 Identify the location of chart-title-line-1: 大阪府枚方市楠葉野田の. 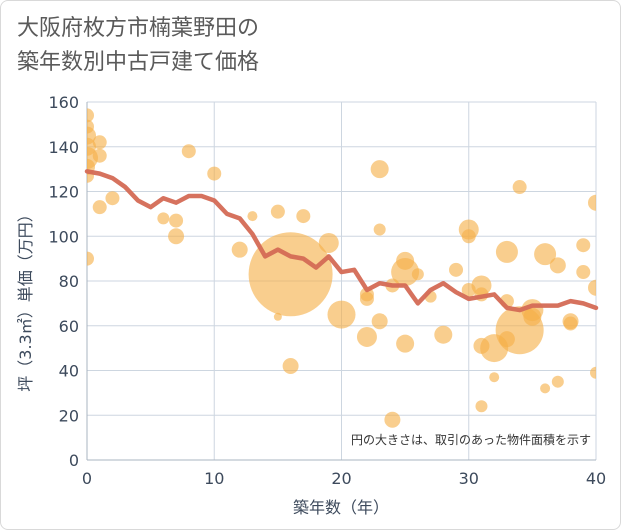
(138, 28).